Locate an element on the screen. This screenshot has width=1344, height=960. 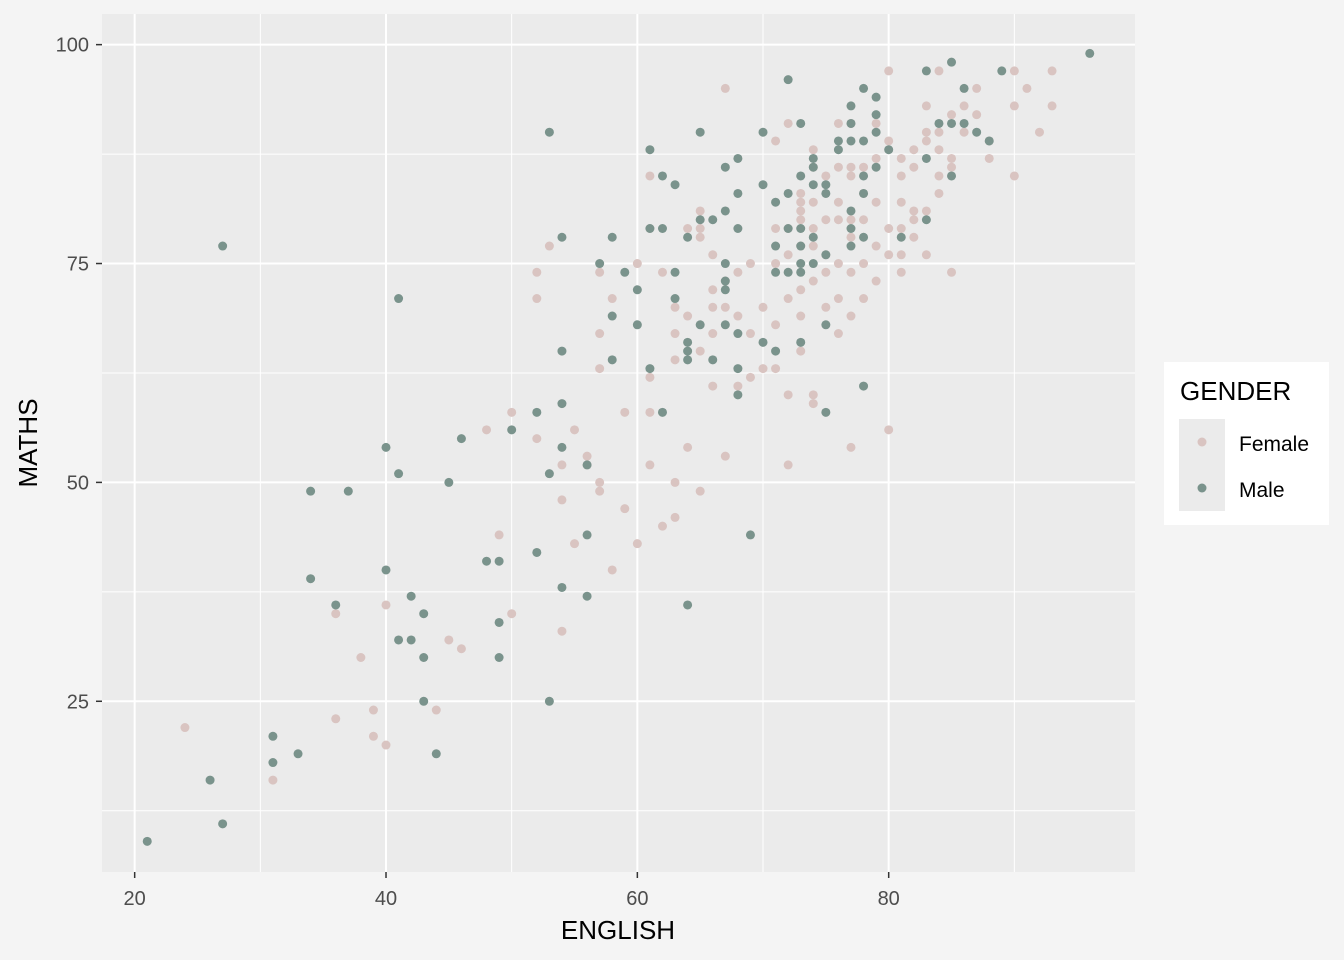
x-tick-label: 40 is located at coordinates (386, 899).